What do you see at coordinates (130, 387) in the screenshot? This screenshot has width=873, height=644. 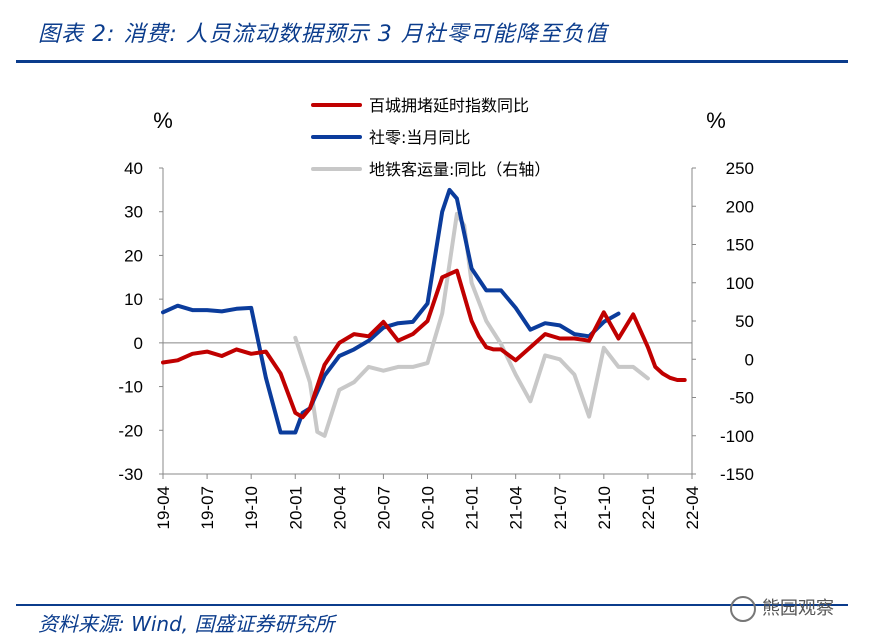 I see `y-left-tick-label: -10` at bounding box center [130, 387].